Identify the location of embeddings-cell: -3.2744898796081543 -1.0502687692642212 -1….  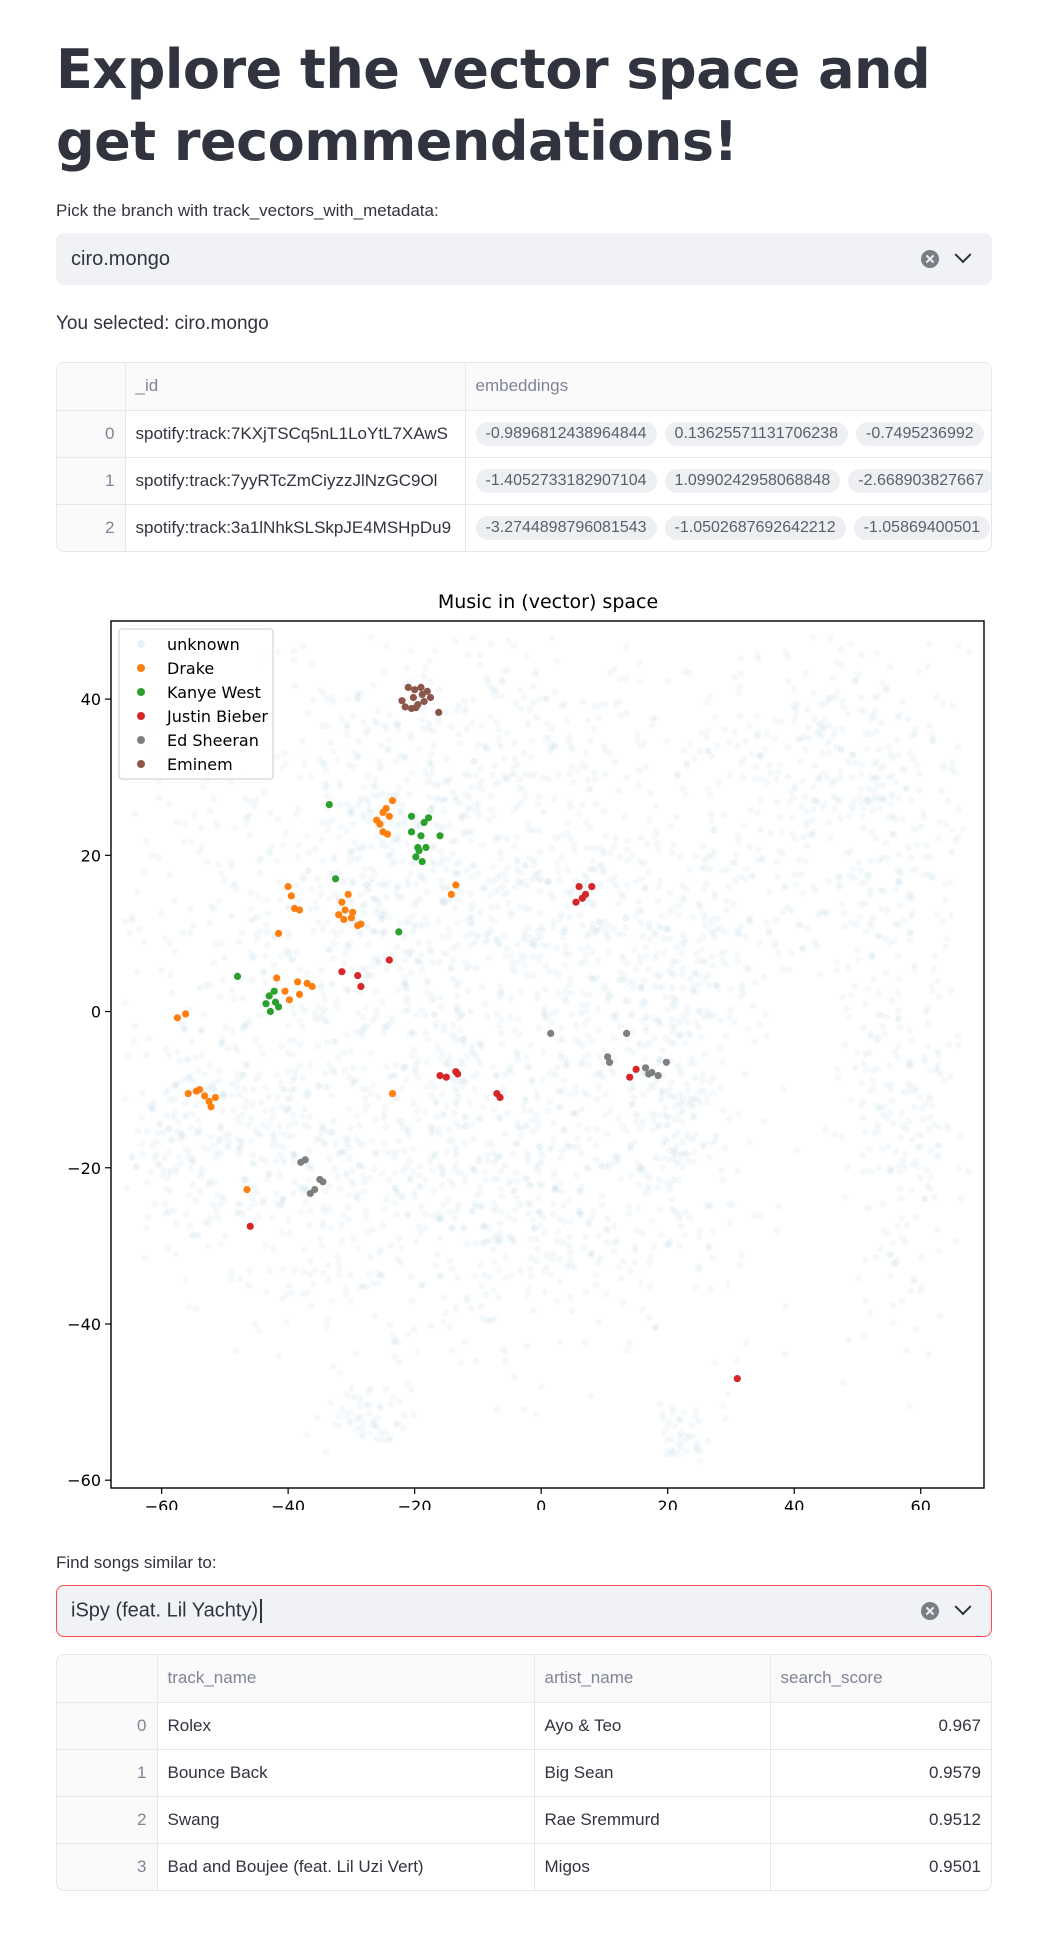
(728, 527).